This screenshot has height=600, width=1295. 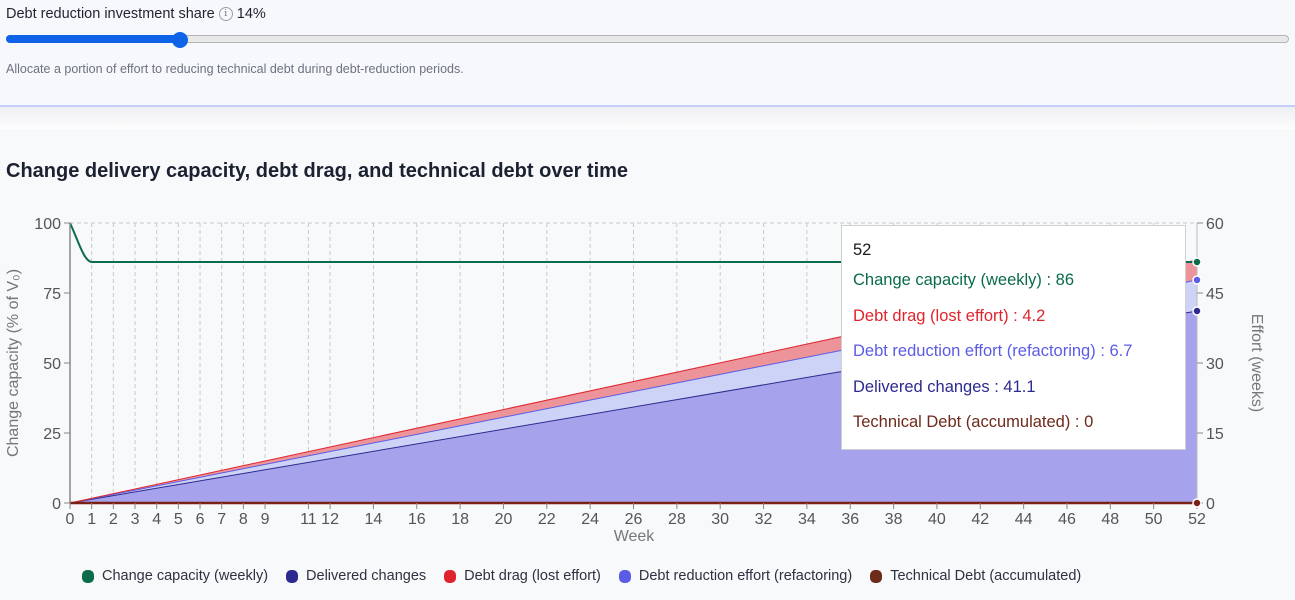 I want to click on info-icon: i, so click(x=225, y=14).